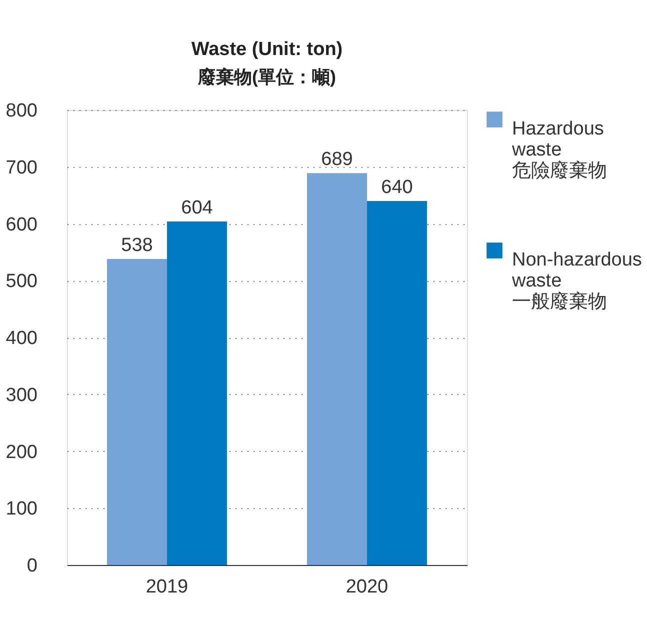 The width and height of the screenshot is (647, 631). Describe the element at coordinates (197, 207) in the screenshot. I see `data-label: 604` at that location.